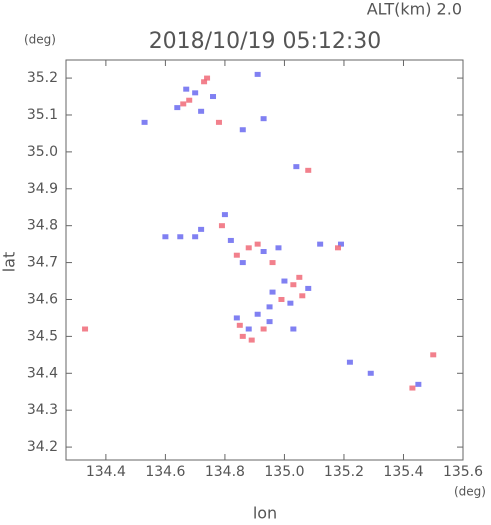  What do you see at coordinates (42, 336) in the screenshot?
I see `y-tick-label: 34.5` at bounding box center [42, 336].